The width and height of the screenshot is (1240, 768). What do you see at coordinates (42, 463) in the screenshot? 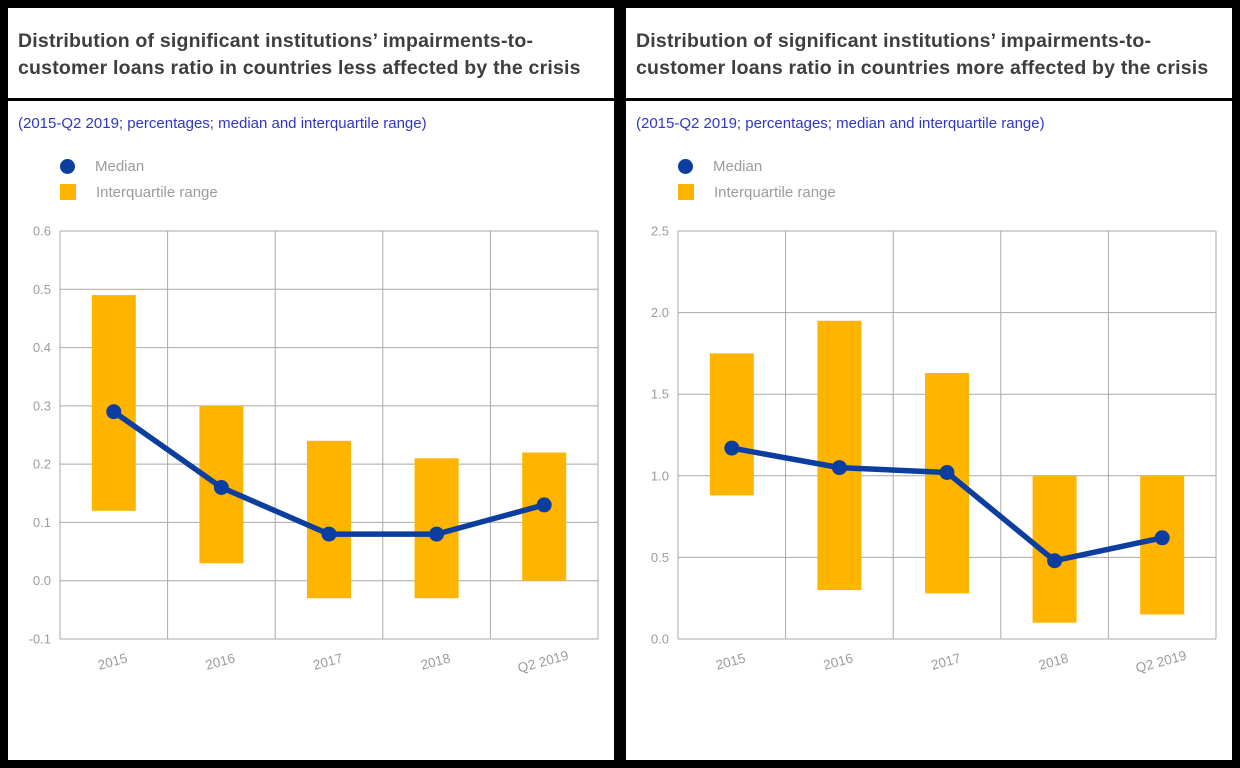
I see `svg-text: 0.2` at bounding box center [42, 463].